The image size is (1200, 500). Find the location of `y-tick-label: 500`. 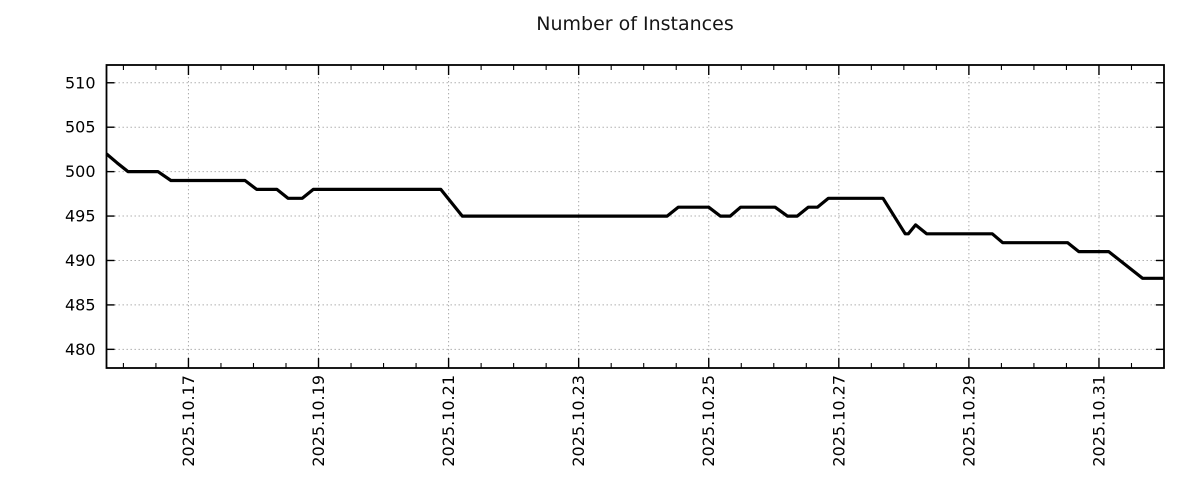

y-tick-label: 500 is located at coordinates (80, 171).